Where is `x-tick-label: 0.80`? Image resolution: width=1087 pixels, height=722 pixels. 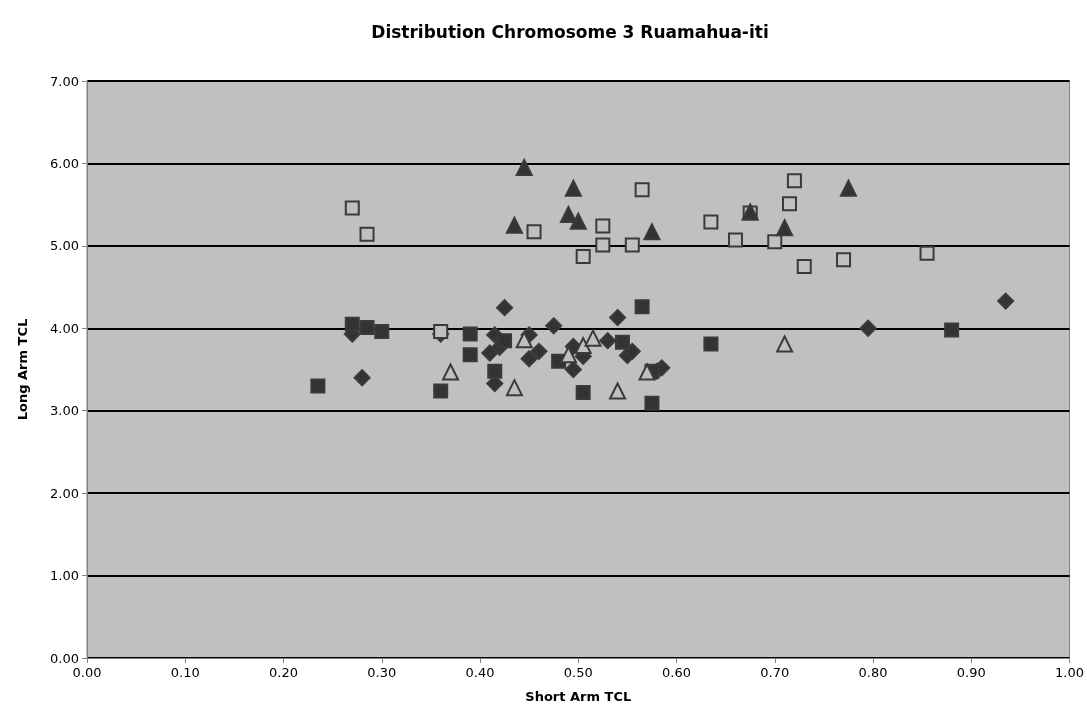
x-tick-label: 0.80 is located at coordinates (873, 672).